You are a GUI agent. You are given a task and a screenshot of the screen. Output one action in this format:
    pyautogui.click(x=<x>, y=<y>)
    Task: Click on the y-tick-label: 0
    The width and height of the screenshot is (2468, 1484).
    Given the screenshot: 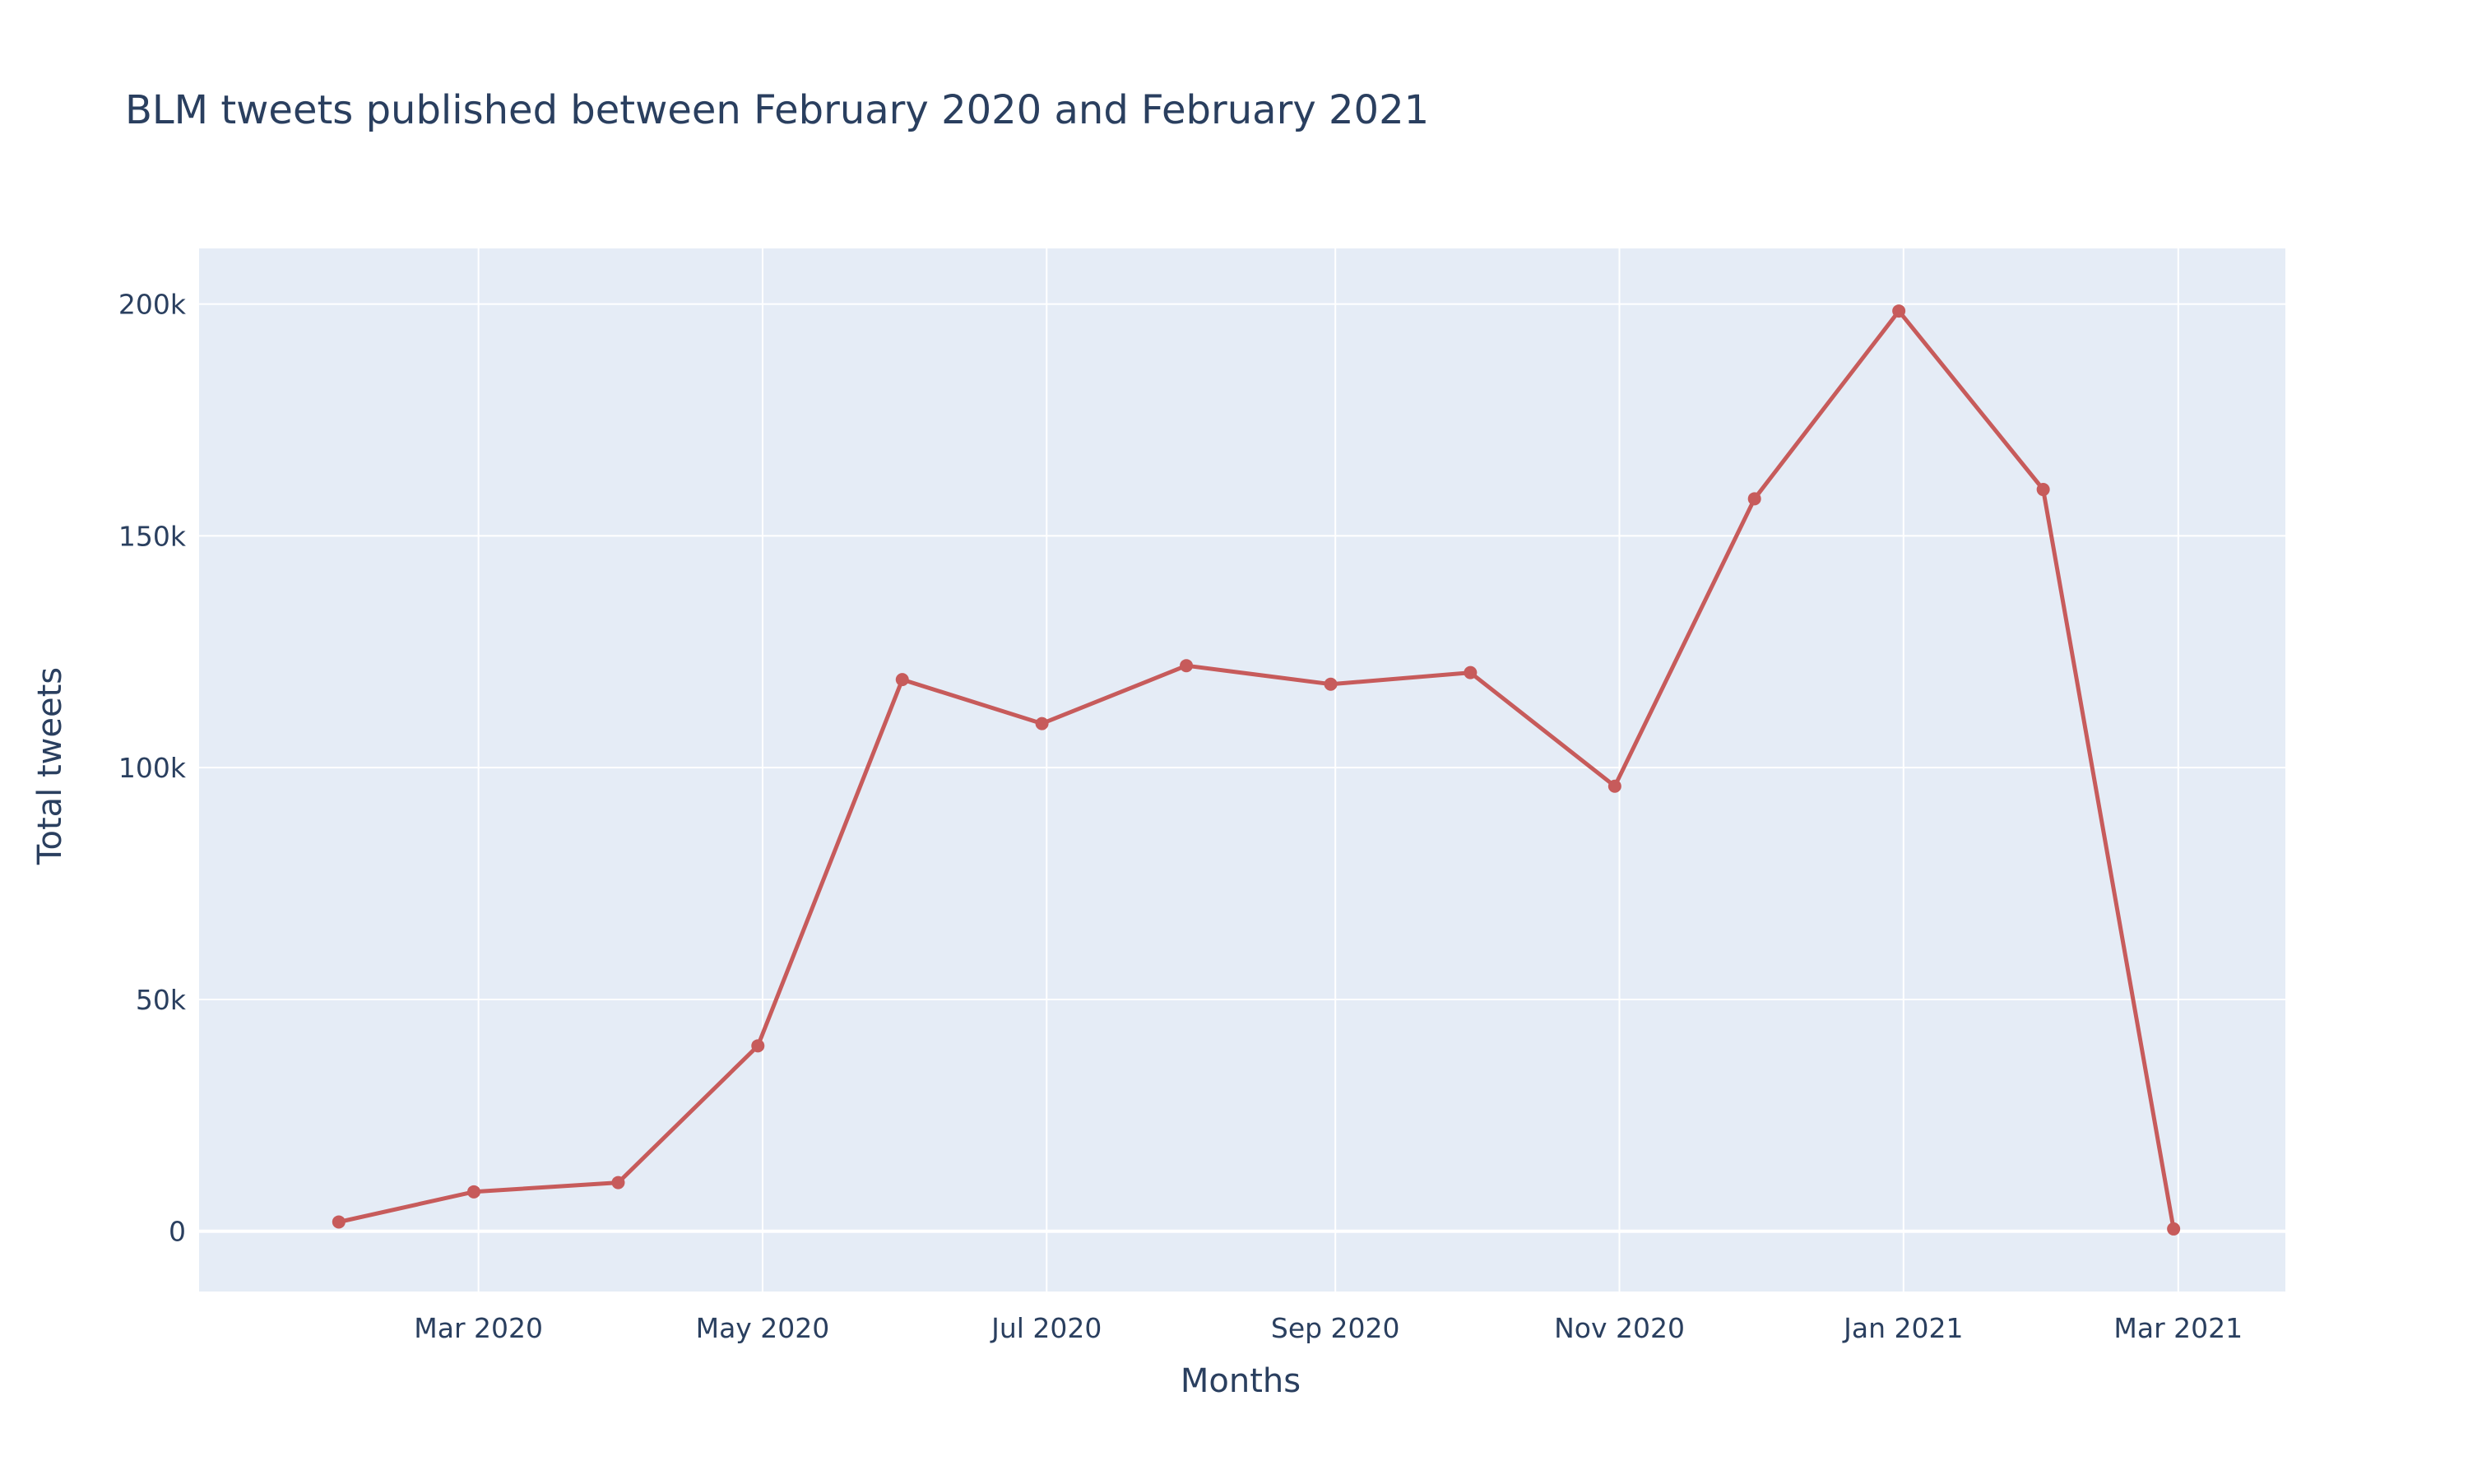 What is the action you would take?
    pyautogui.click(x=177, y=1232)
    